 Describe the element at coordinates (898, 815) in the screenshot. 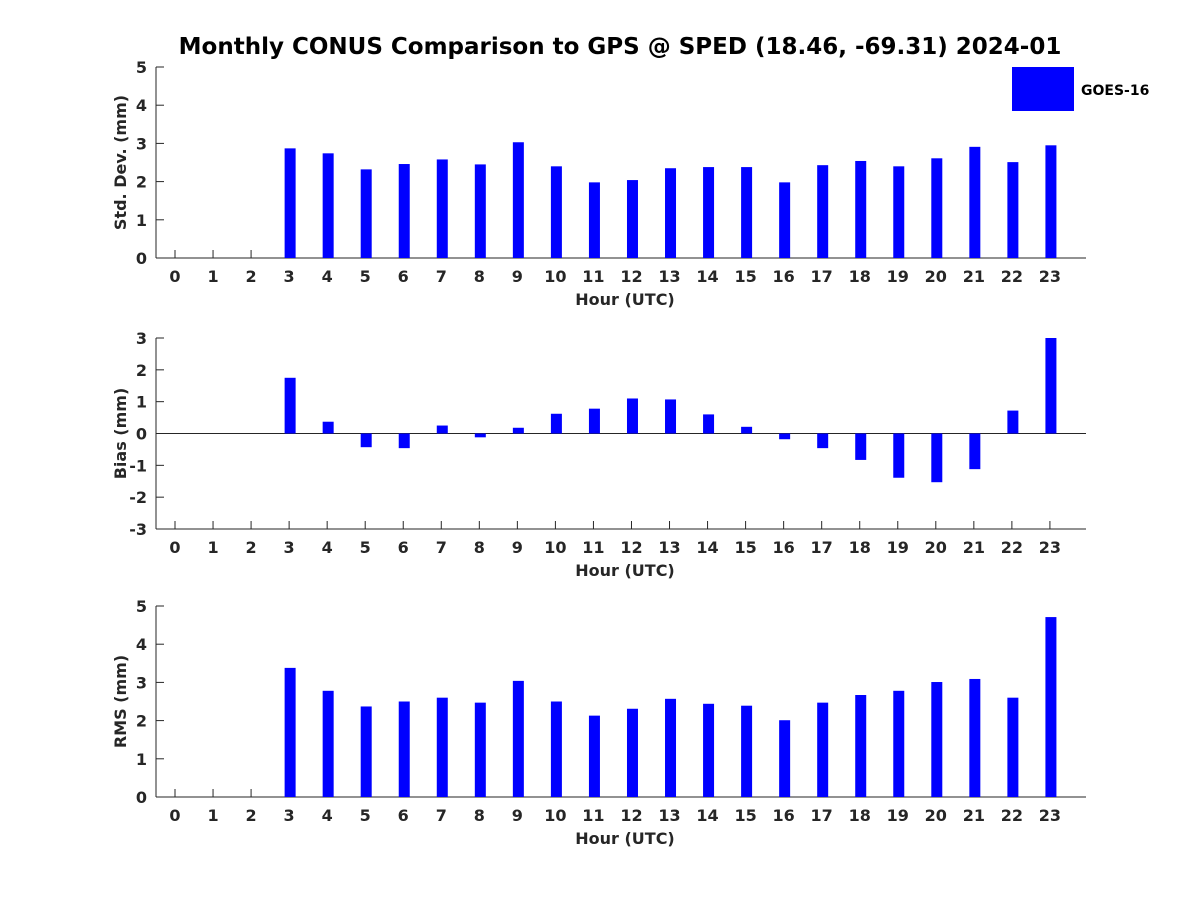

I see `x-tick-label: 19` at that location.